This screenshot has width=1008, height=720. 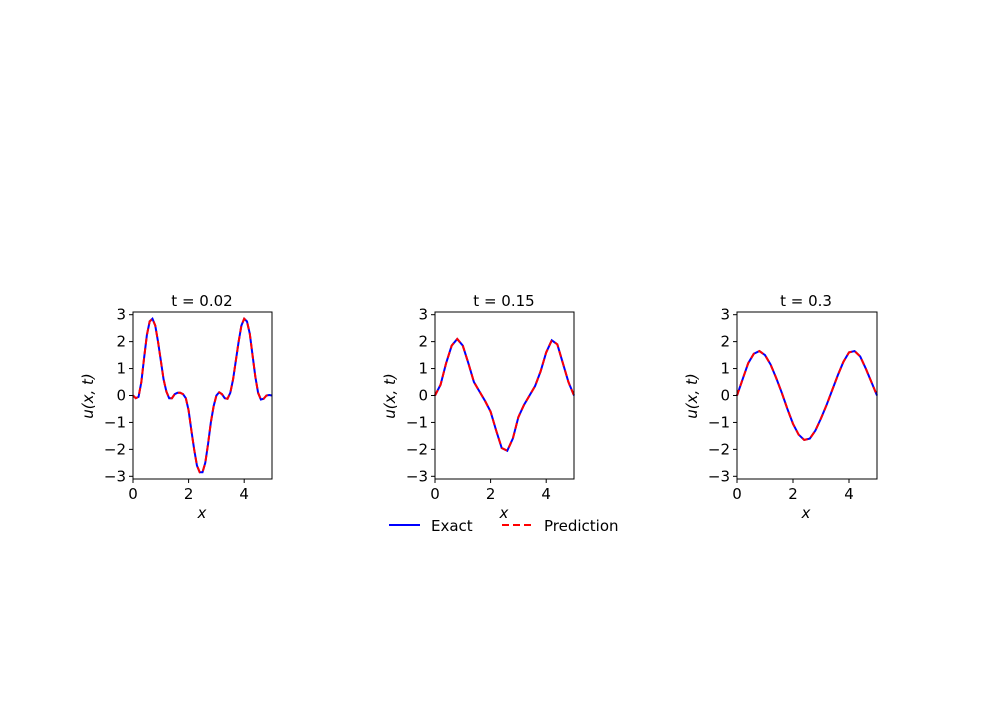 I want to click on subplot-3-ytick-label: 1, so click(x=725, y=369).